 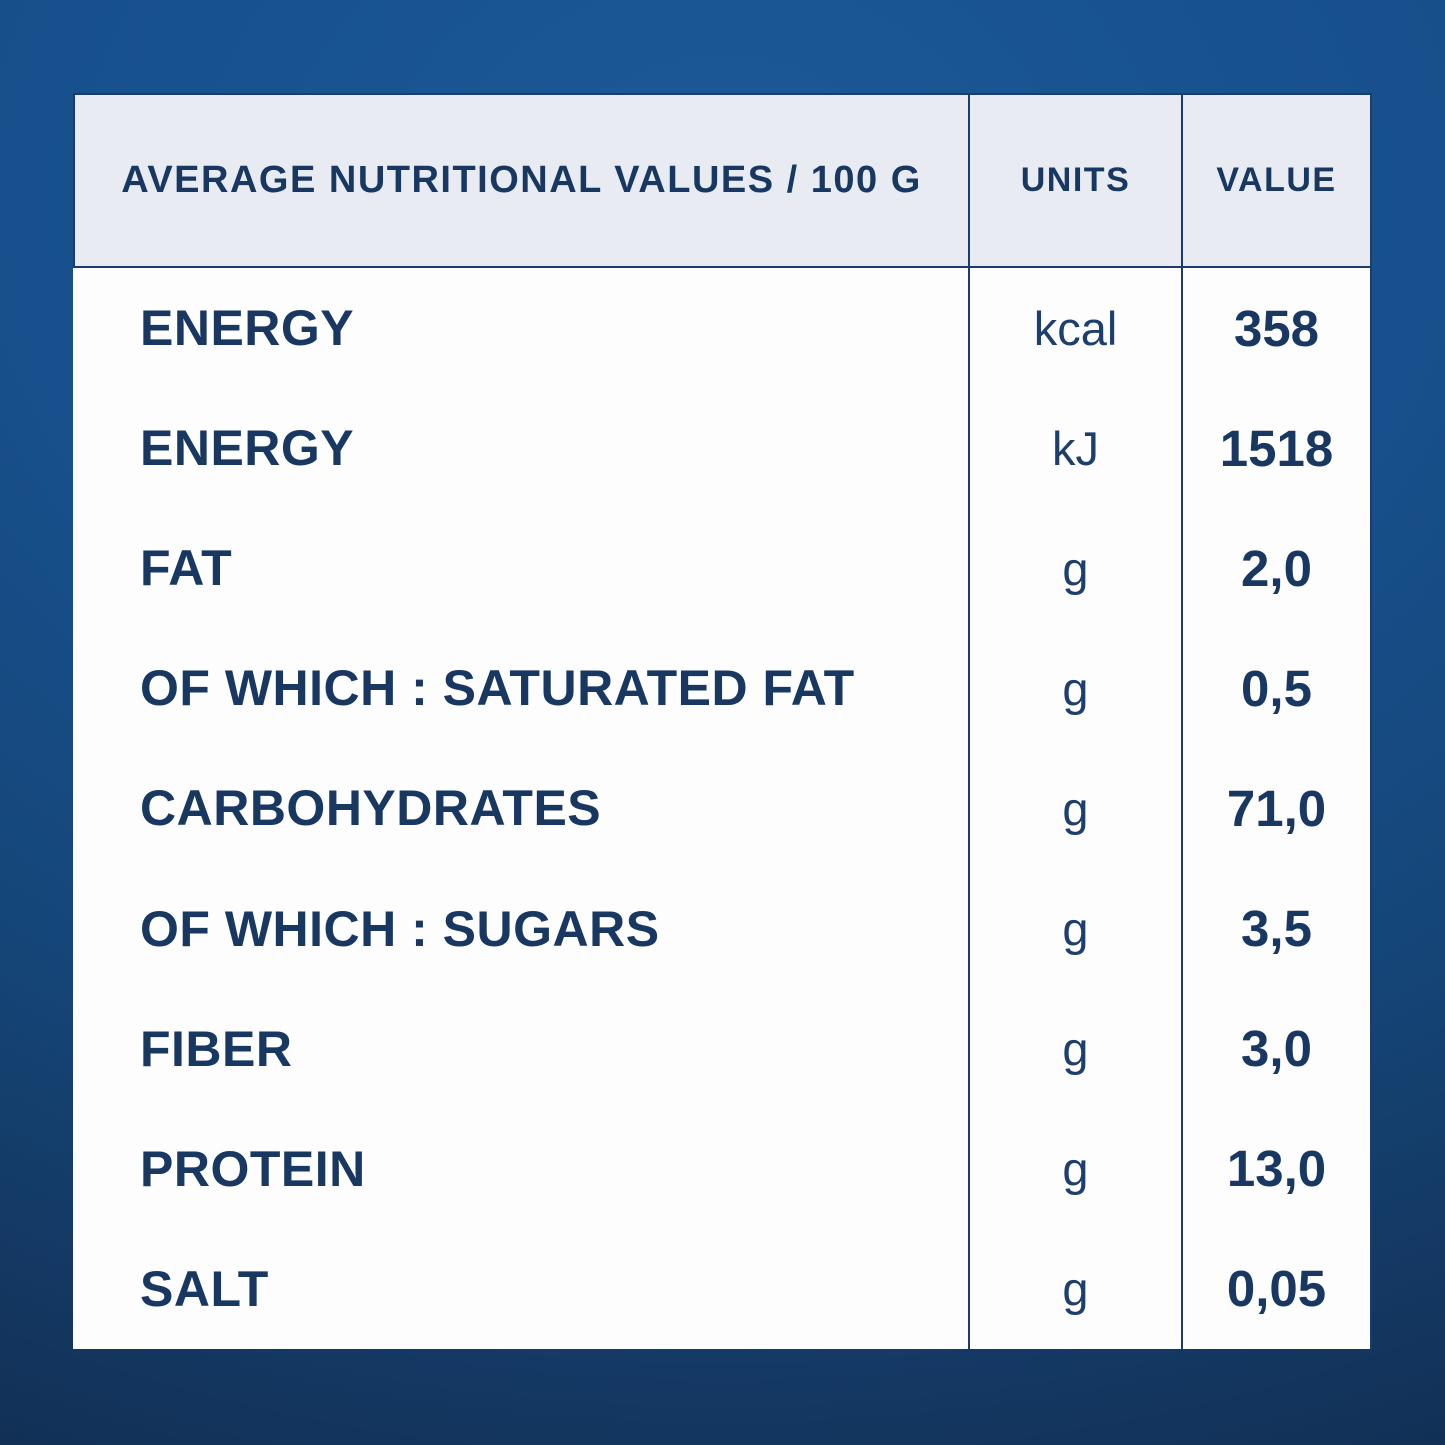 I want to click on nutrient-value: 358, so click(x=1277, y=328).